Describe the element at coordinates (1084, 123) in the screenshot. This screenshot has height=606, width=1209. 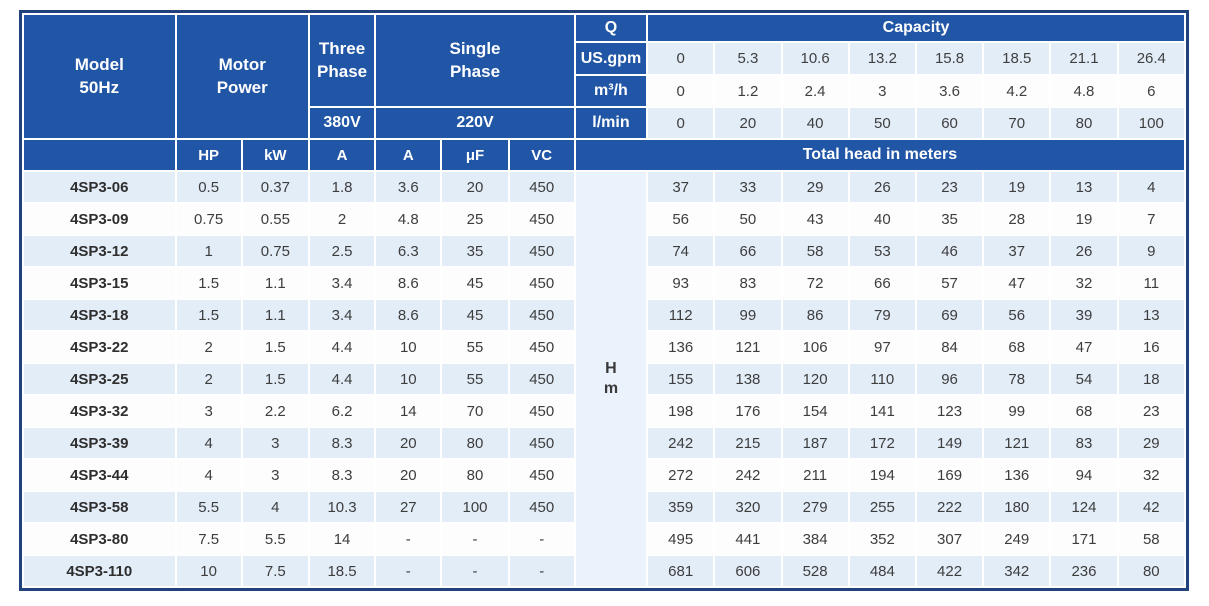
I see `flow-value-cell: 80` at that location.